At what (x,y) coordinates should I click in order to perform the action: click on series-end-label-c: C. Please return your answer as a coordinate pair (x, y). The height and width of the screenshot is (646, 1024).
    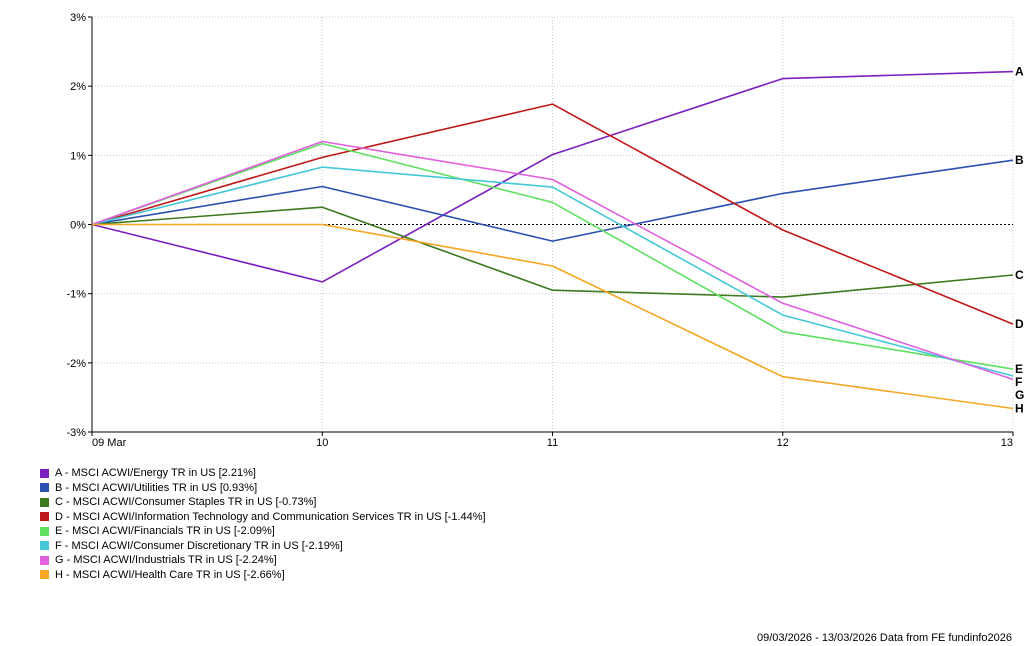
    Looking at the image, I should click on (1019, 275).